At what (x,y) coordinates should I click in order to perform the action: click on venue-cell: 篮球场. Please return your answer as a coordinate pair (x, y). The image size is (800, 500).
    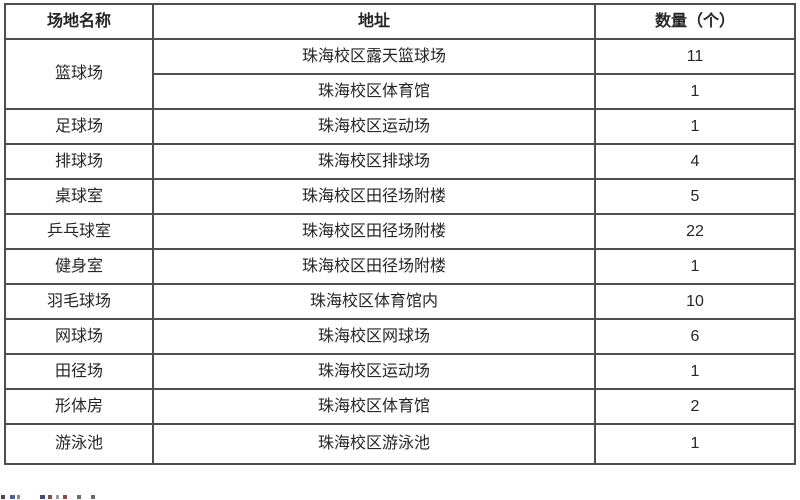
    Looking at the image, I should click on (79, 74).